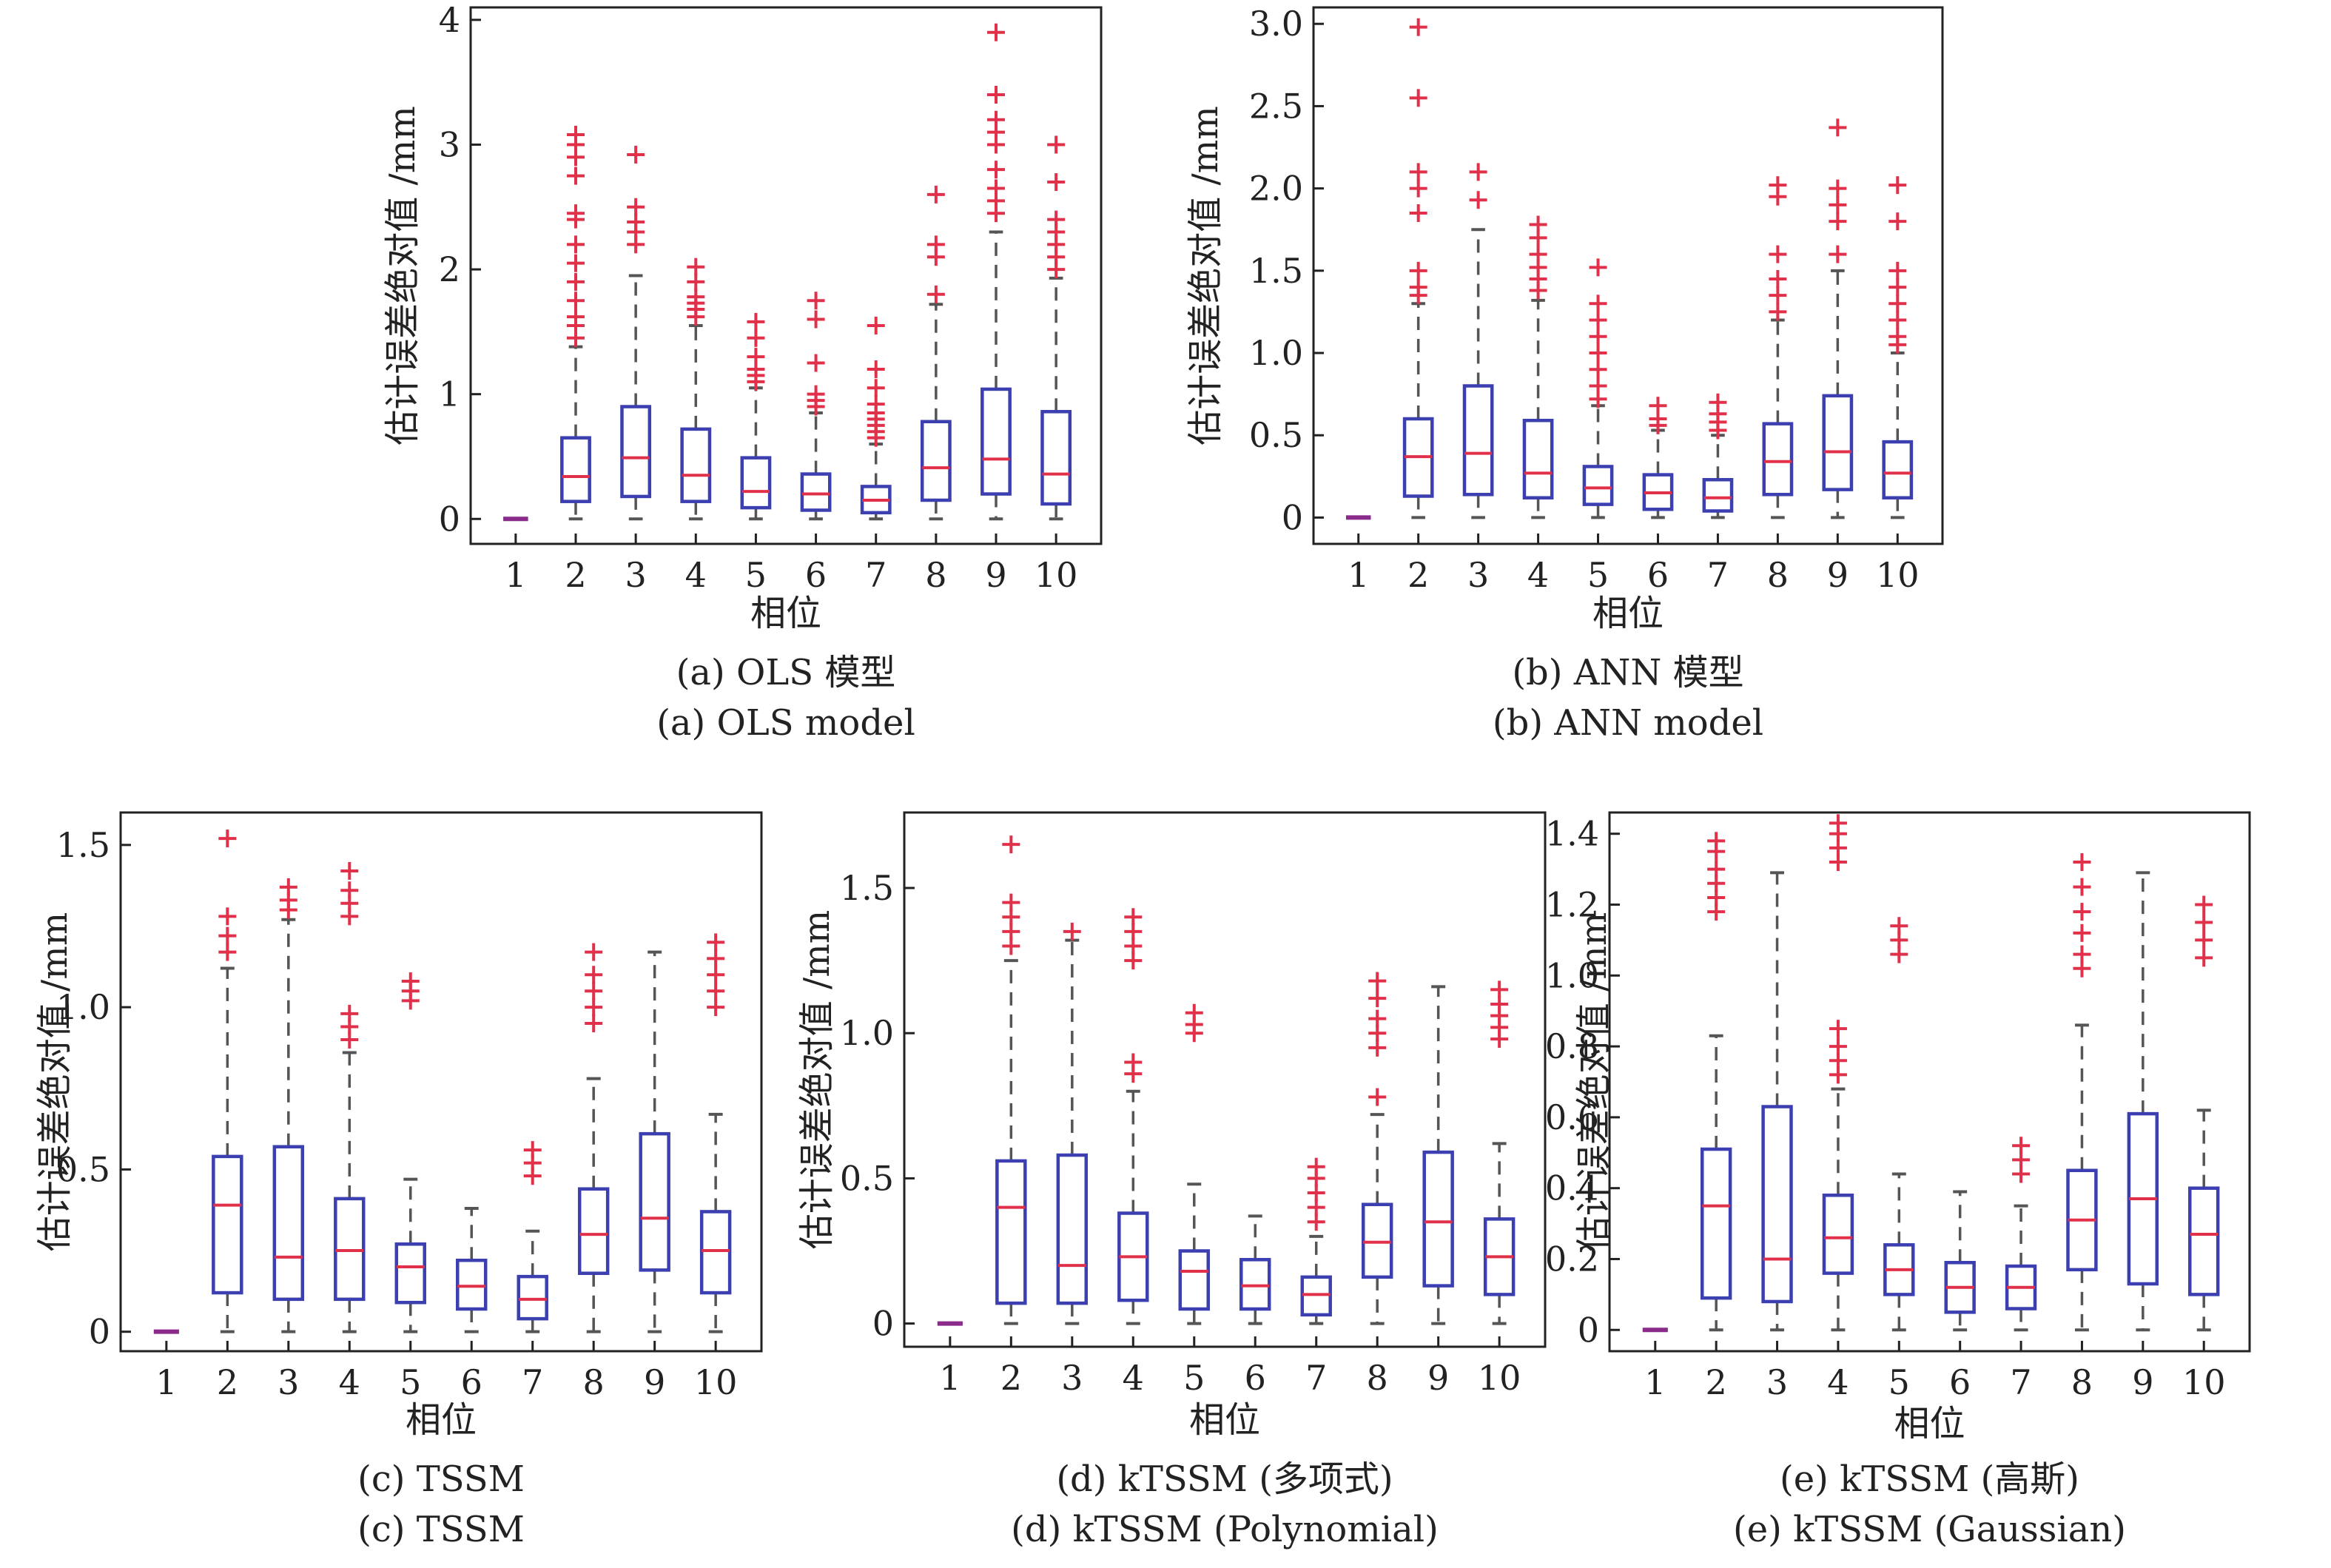 This screenshot has height=1568, width=2331. Describe the element at coordinates (1224, 1420) in the screenshot. I see `x-axis-label: 相位` at that location.